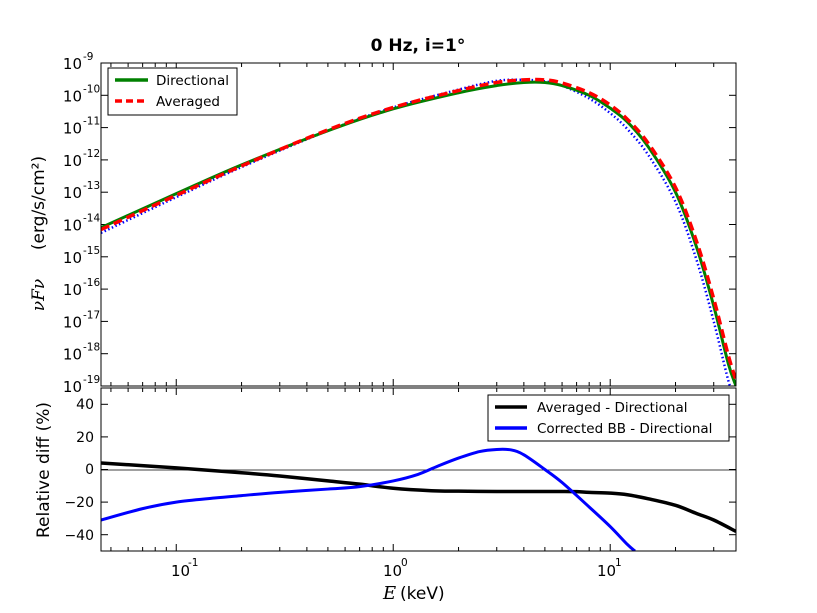 This screenshot has width=817, height=613. Describe the element at coordinates (89, 470) in the screenshot. I see `bottom-ytick-label: 0` at that location.